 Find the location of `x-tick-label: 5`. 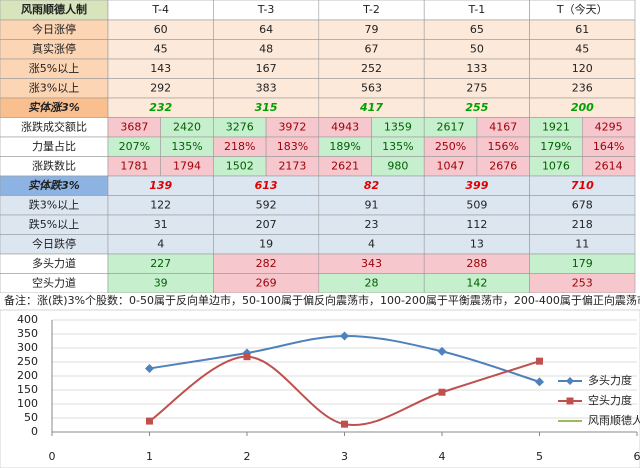

x-tick-label: 5 is located at coordinates (539, 456).